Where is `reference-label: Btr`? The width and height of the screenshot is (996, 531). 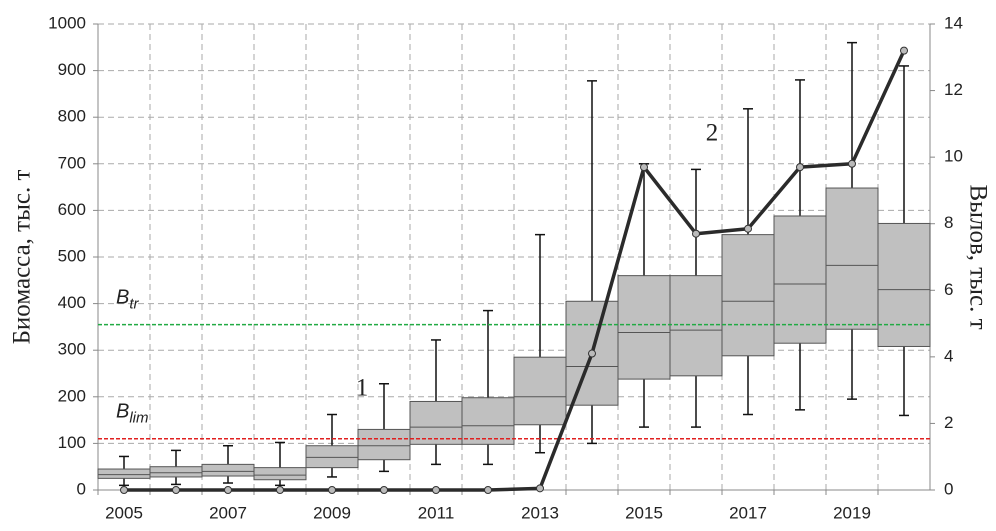
reference-label: Btr is located at coordinates (128, 300).